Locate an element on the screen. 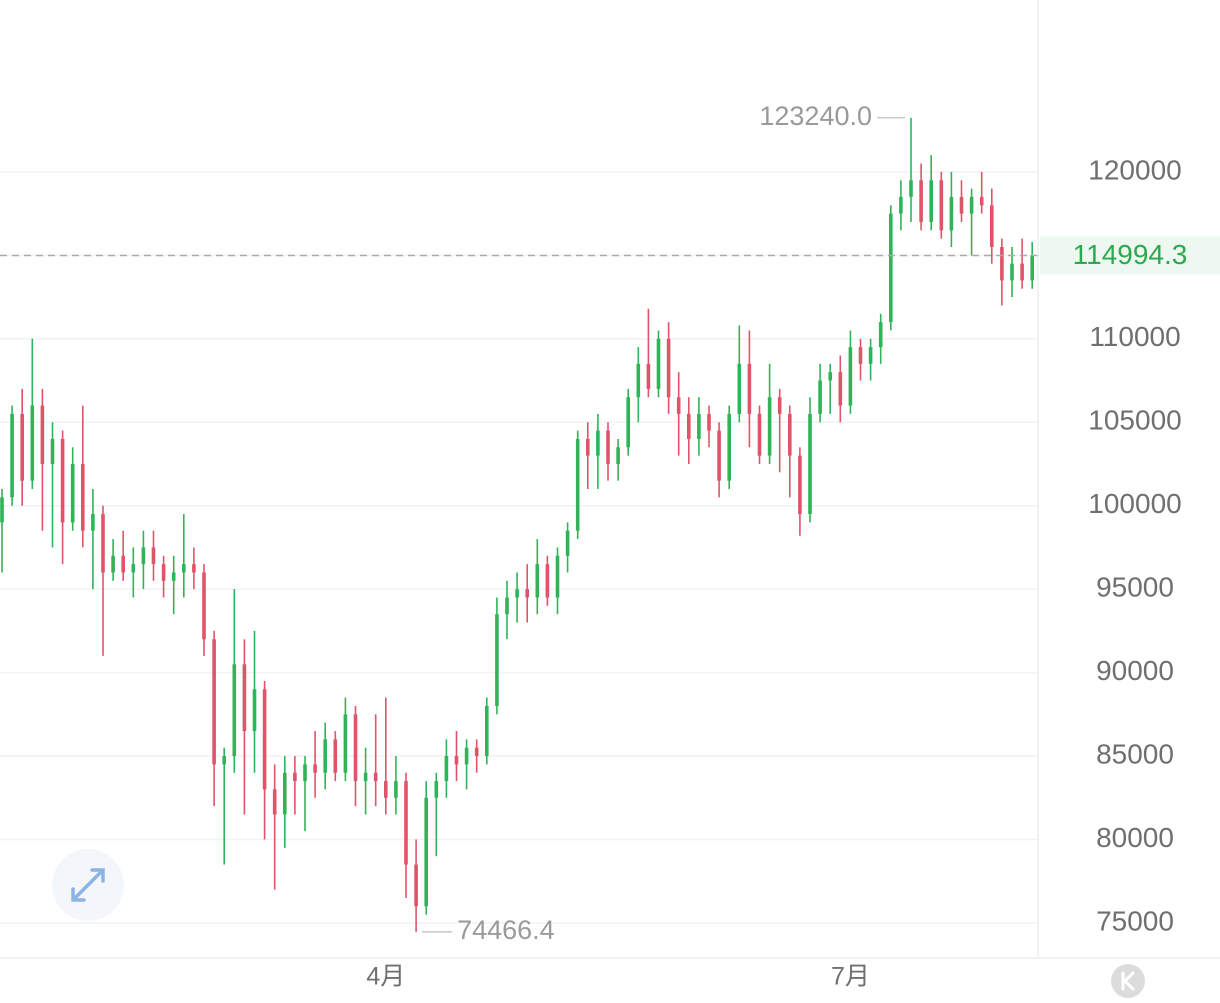  max-label: 123240.0 is located at coordinates (815, 116).